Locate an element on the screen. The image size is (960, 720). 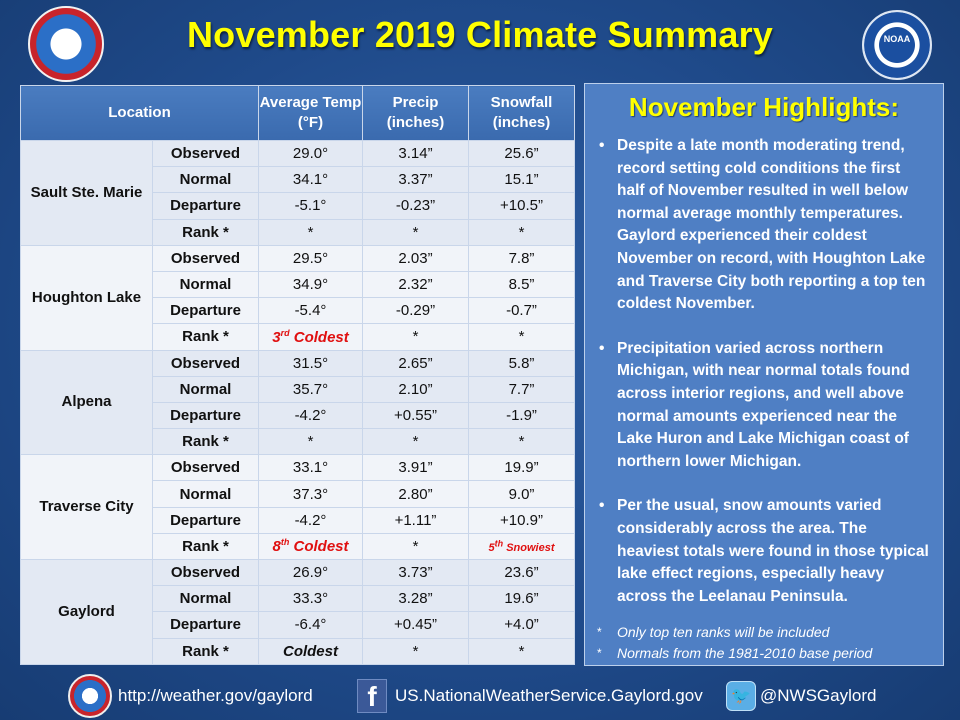
table-row: Departure -4.2° +0.55” -1.9” is located at coordinates (298, 415).